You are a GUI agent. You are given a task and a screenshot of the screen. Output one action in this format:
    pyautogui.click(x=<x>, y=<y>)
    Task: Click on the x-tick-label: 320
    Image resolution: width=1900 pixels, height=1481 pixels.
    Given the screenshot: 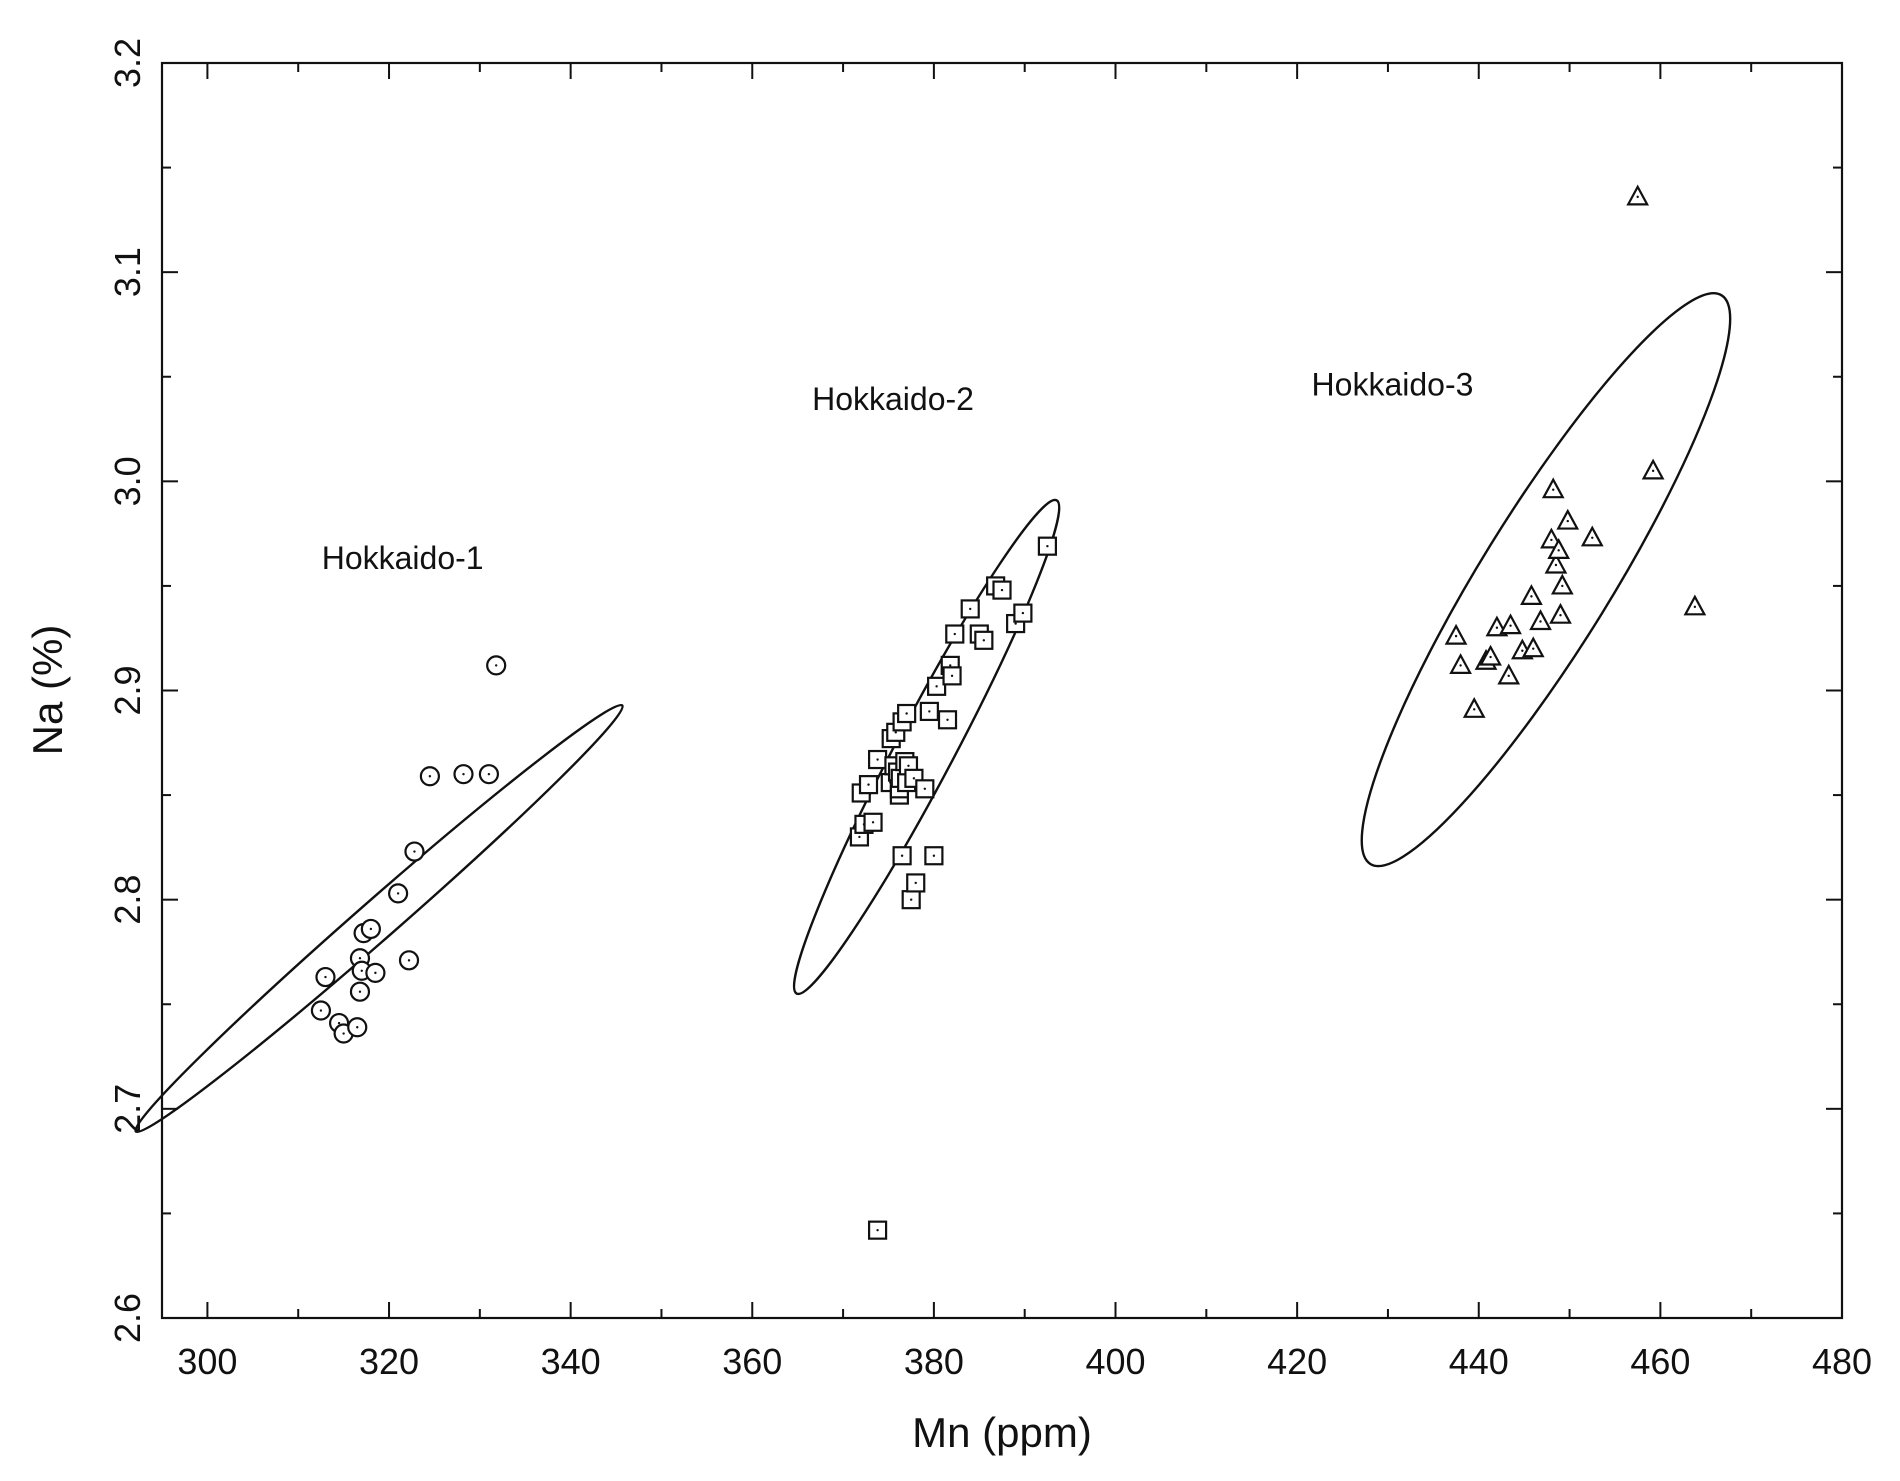 What is the action you would take?
    pyautogui.click(x=389, y=1361)
    